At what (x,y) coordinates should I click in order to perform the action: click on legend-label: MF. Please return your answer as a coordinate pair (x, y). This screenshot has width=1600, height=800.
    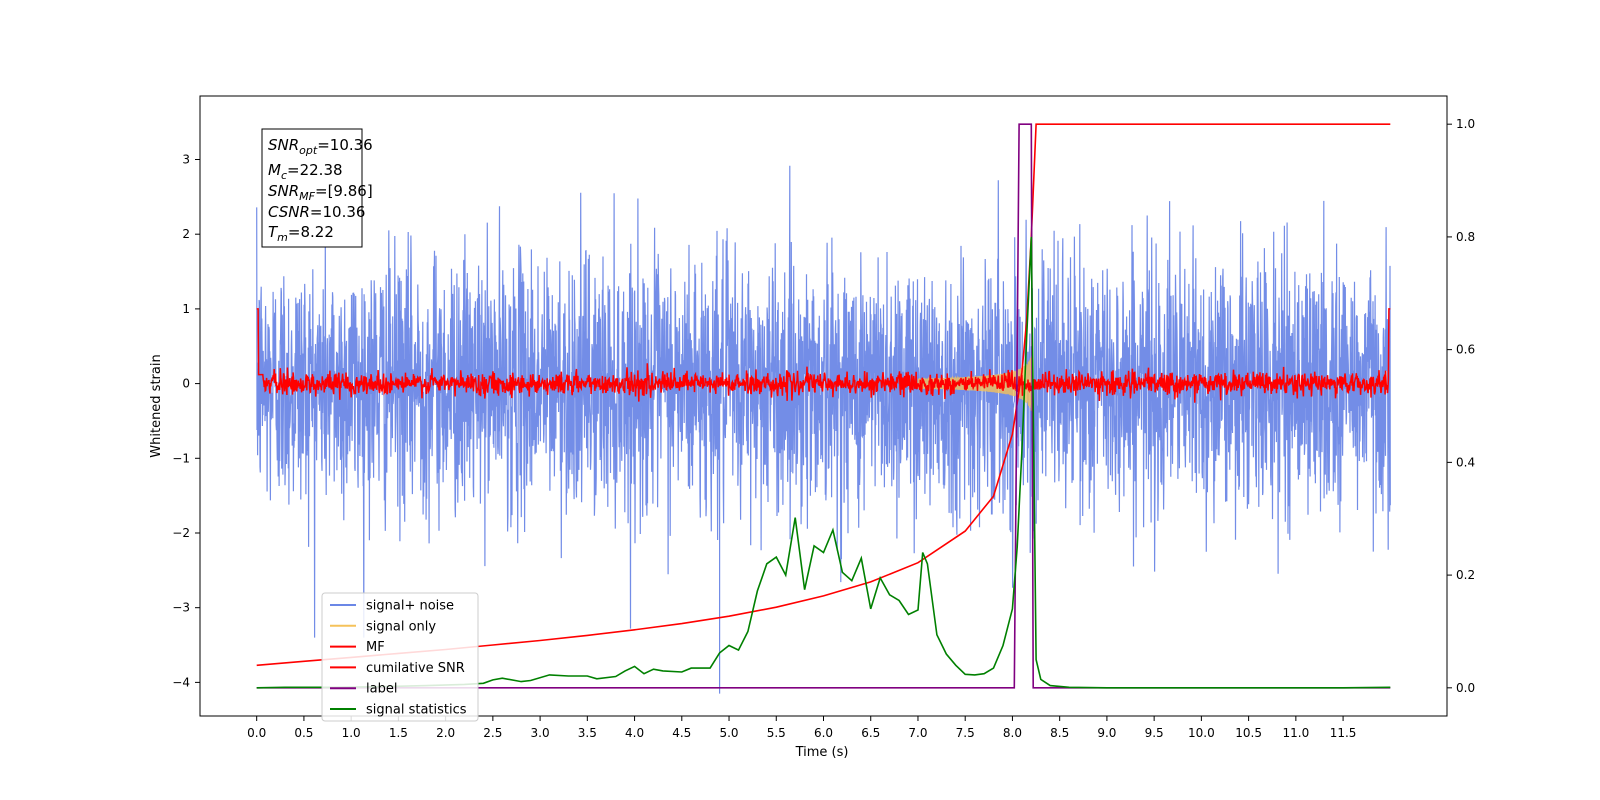
    Looking at the image, I should click on (375, 647).